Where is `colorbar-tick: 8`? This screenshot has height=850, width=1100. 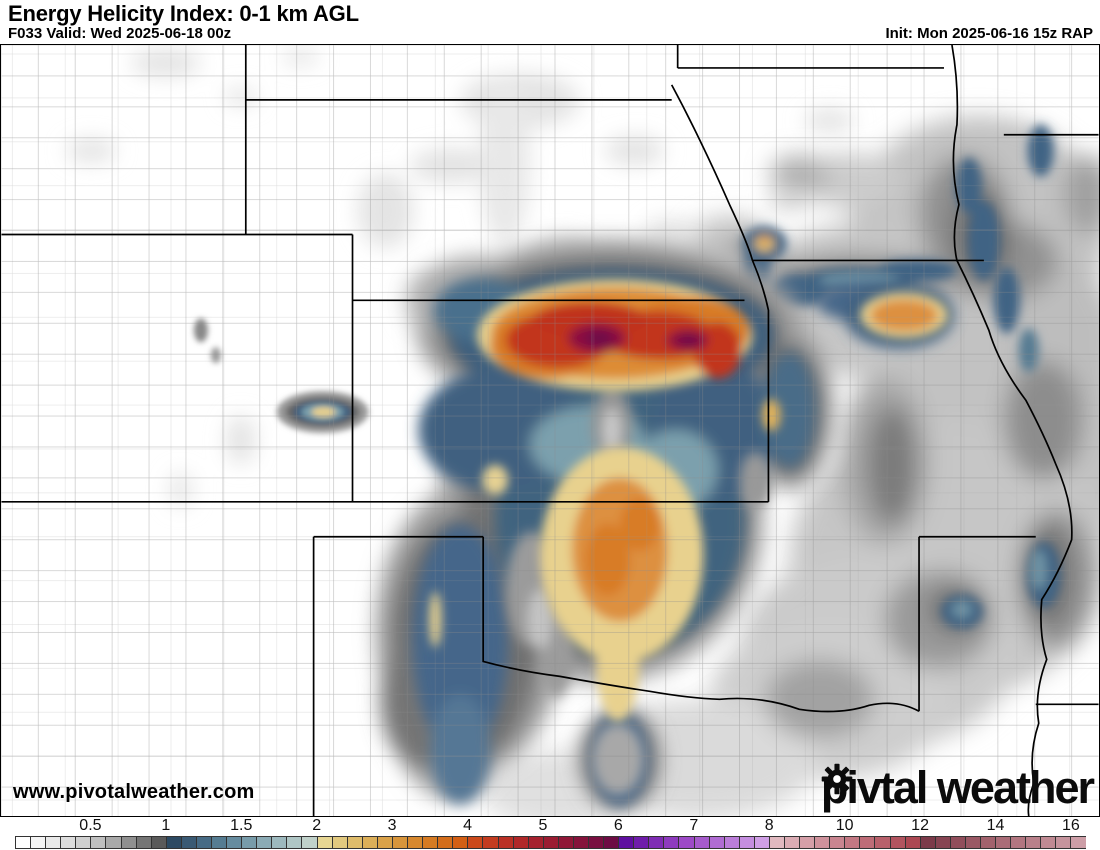
colorbar-tick: 8 is located at coordinates (769, 825).